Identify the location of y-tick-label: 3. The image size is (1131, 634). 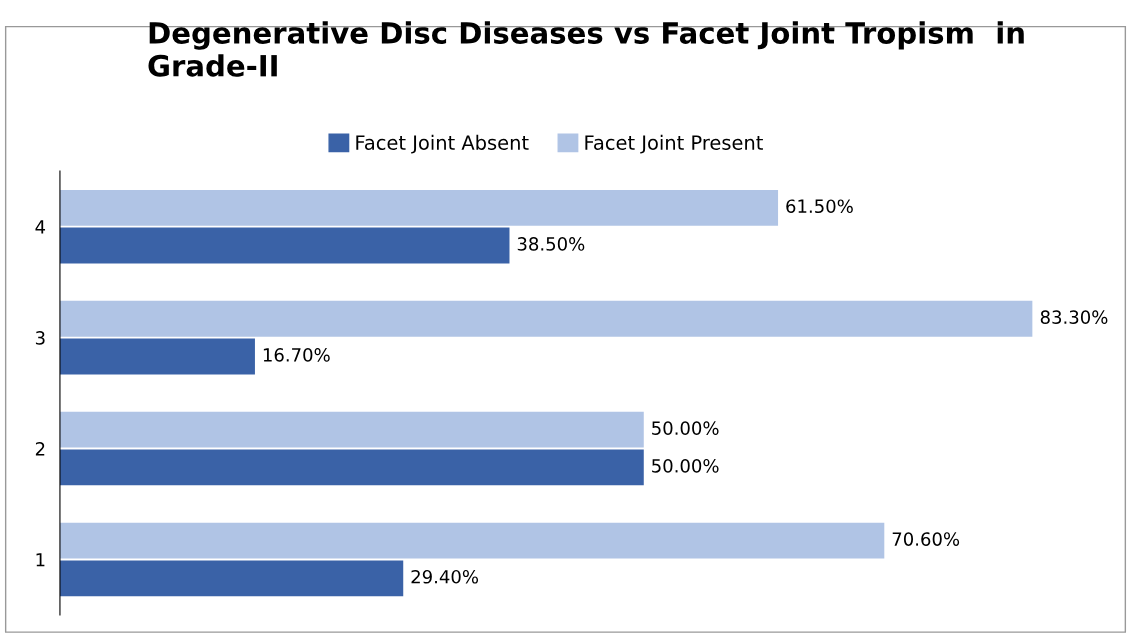
(40, 338).